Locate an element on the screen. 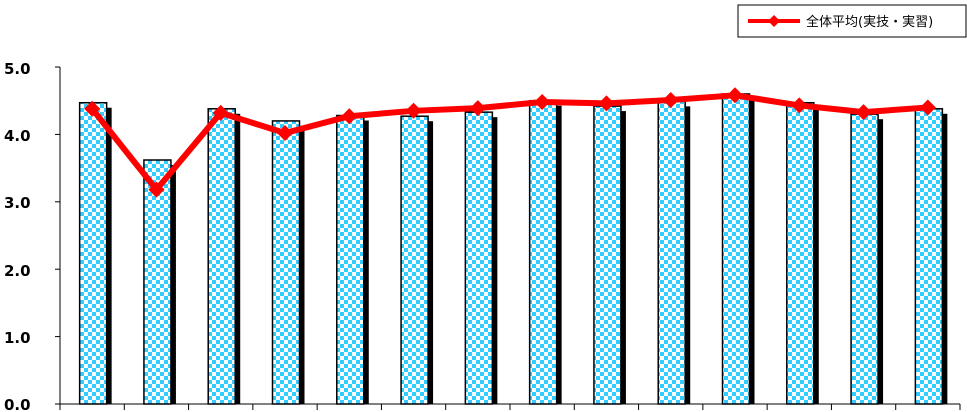  y-tick-label: 5.0 is located at coordinates (17, 69).